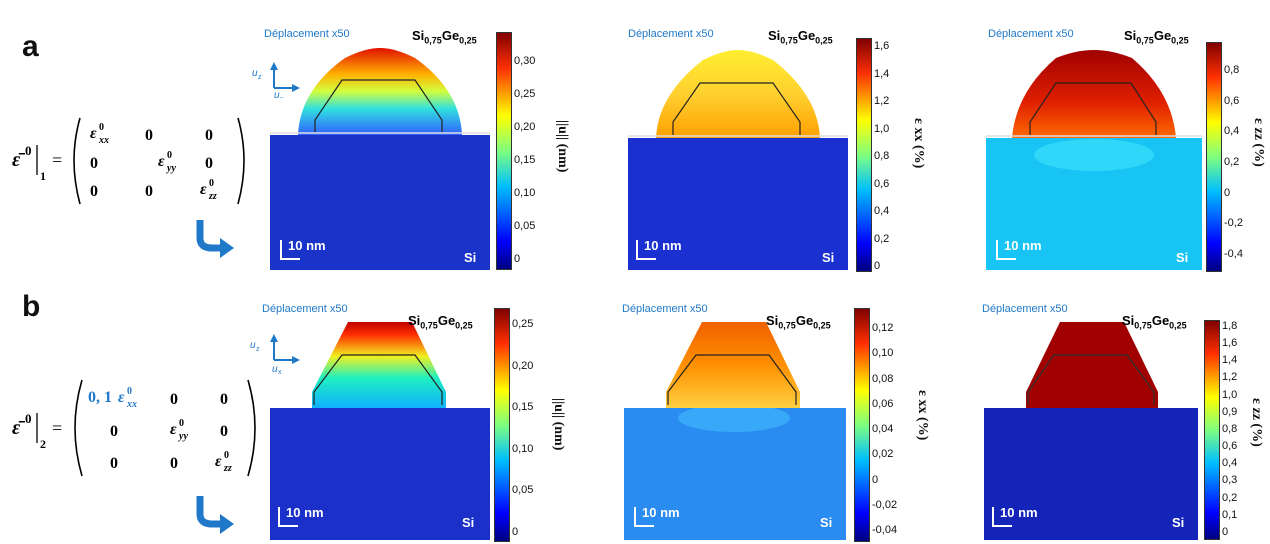 Image resolution: width=1270 pixels, height=544 pixels. What do you see at coordinates (883, 328) in the screenshot?
I see `colorbar-tick: 0,12` at bounding box center [883, 328].